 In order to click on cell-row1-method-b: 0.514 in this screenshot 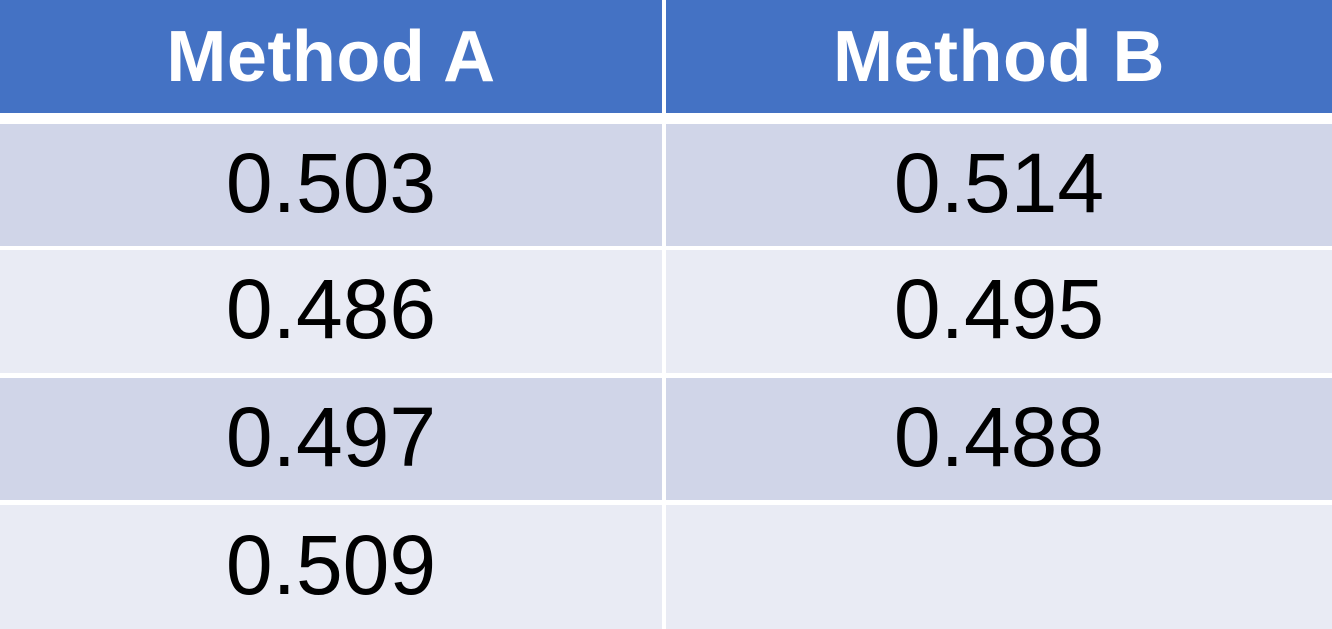, I will do `click(999, 185)`.